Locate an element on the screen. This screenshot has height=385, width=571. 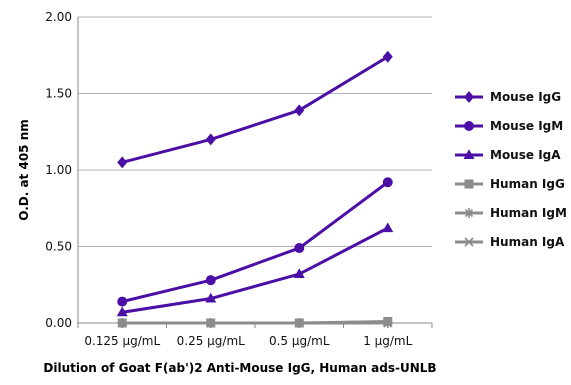
legend-item: Mouse IgG is located at coordinates (508, 97).